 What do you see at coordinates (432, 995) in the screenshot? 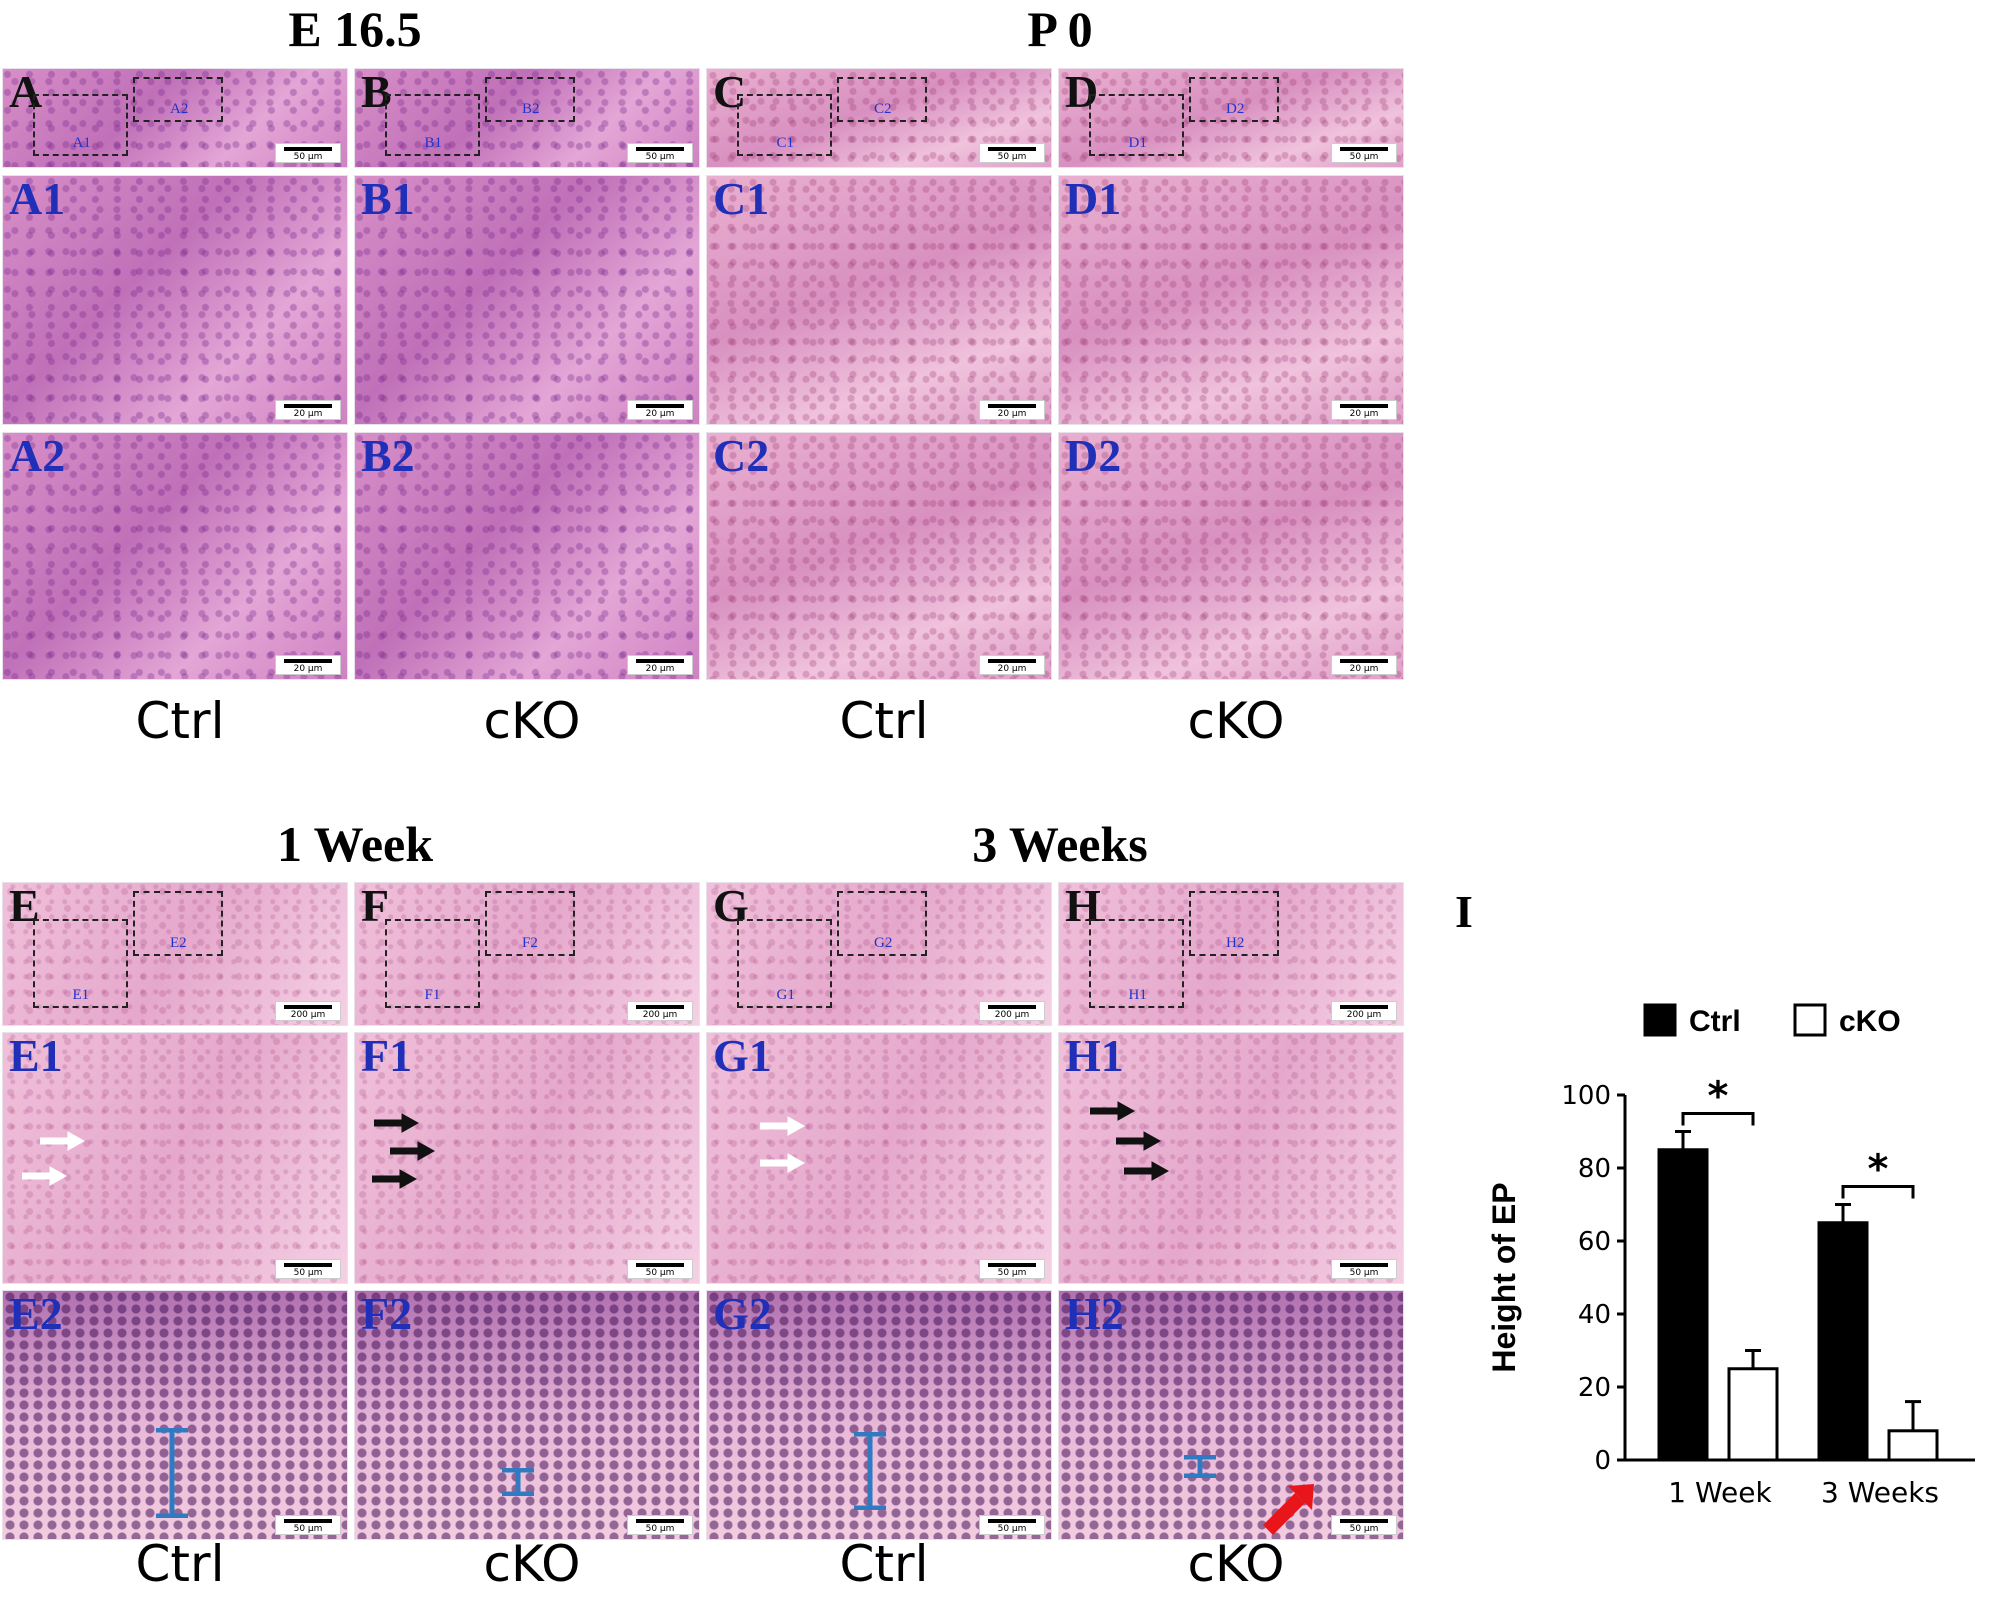
I see `roi-label: F1` at bounding box center [432, 995].